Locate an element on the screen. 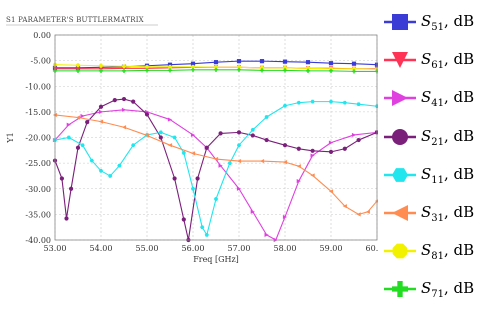 The width and height of the screenshot is (494, 320). y-axis-label: Y1 is located at coordinates (10, 137).